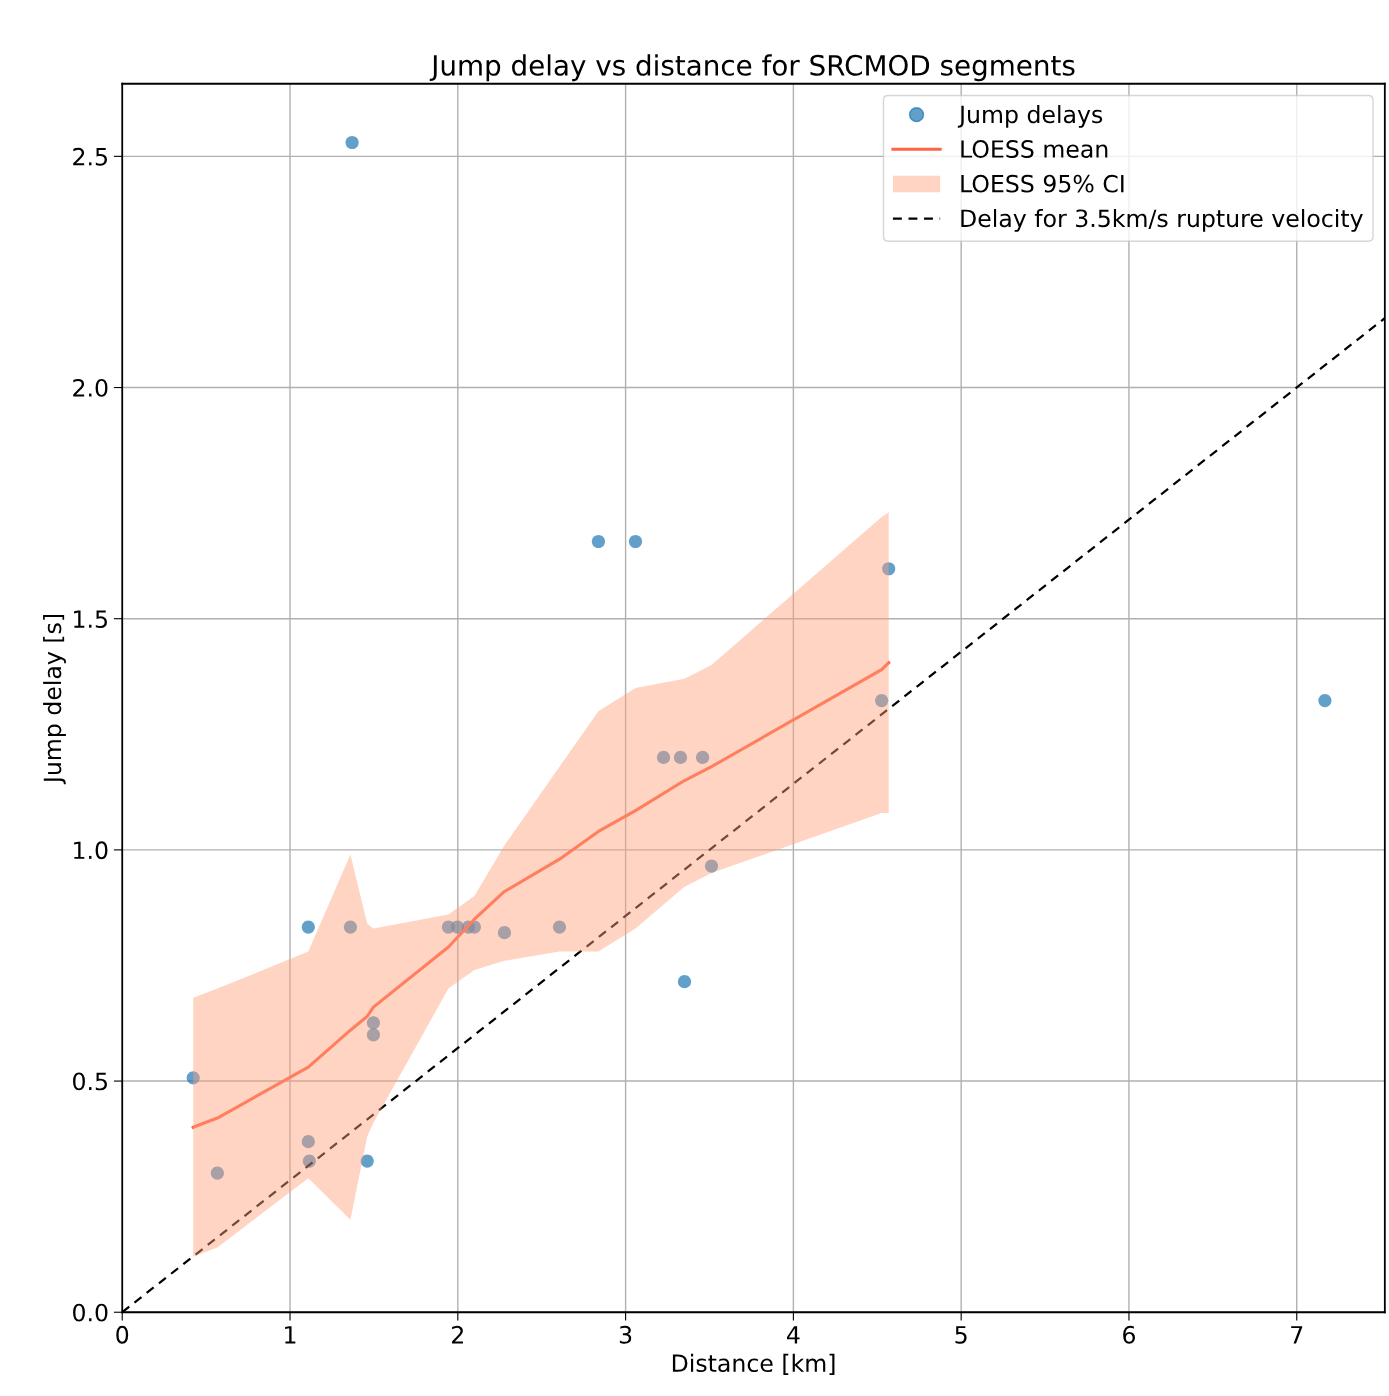  Describe the element at coordinates (1030, 116) in the screenshot. I see `legend-label: Jump delays` at that location.